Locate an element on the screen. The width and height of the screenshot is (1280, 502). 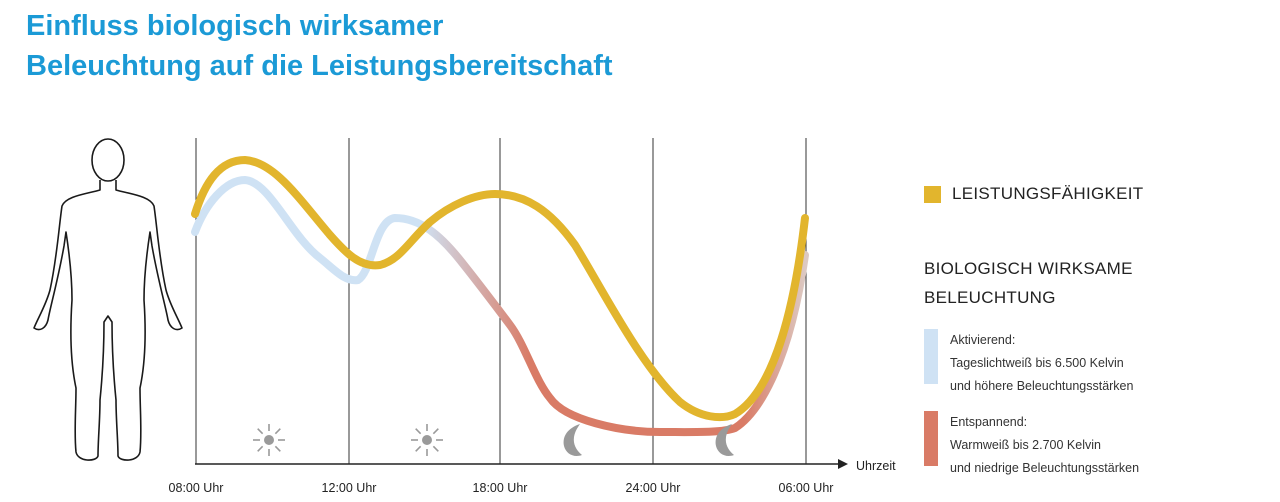
legend-activating-line-2: und höhere Beleuchtungsstärken is located at coordinates (1042, 386).